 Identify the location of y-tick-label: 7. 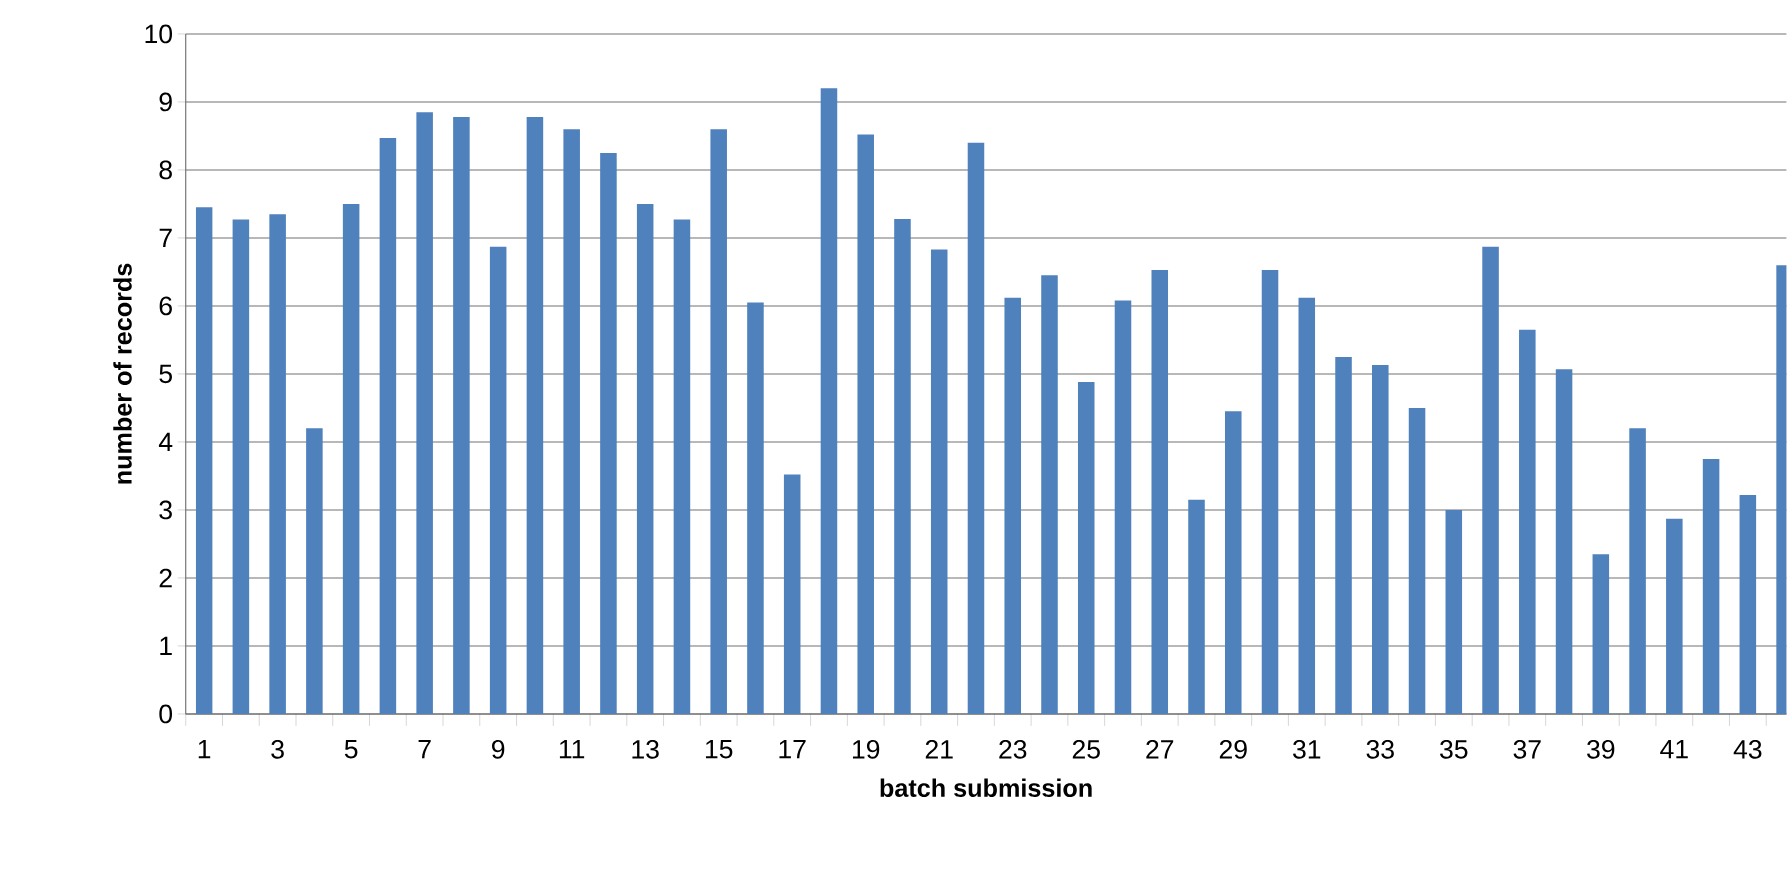
(165, 238).